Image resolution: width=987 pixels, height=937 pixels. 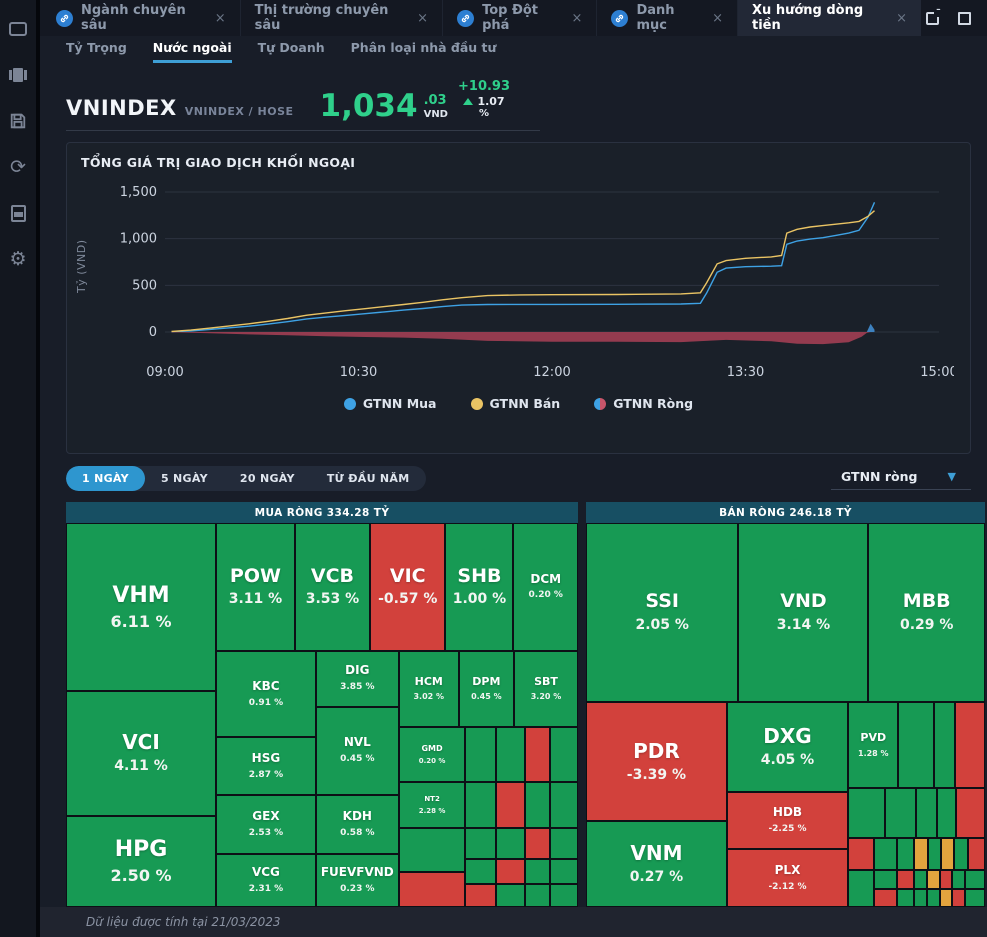 What do you see at coordinates (829, 18) in the screenshot?
I see `tab-5: Xu hướng dòng tiền ×` at bounding box center [829, 18].